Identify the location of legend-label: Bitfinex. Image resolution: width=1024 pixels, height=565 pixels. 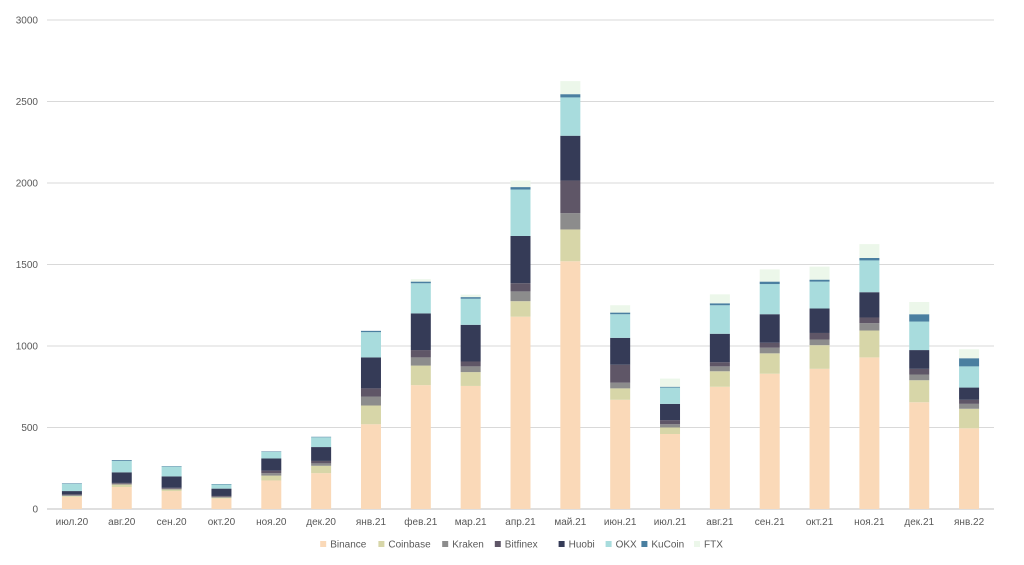
(521, 545).